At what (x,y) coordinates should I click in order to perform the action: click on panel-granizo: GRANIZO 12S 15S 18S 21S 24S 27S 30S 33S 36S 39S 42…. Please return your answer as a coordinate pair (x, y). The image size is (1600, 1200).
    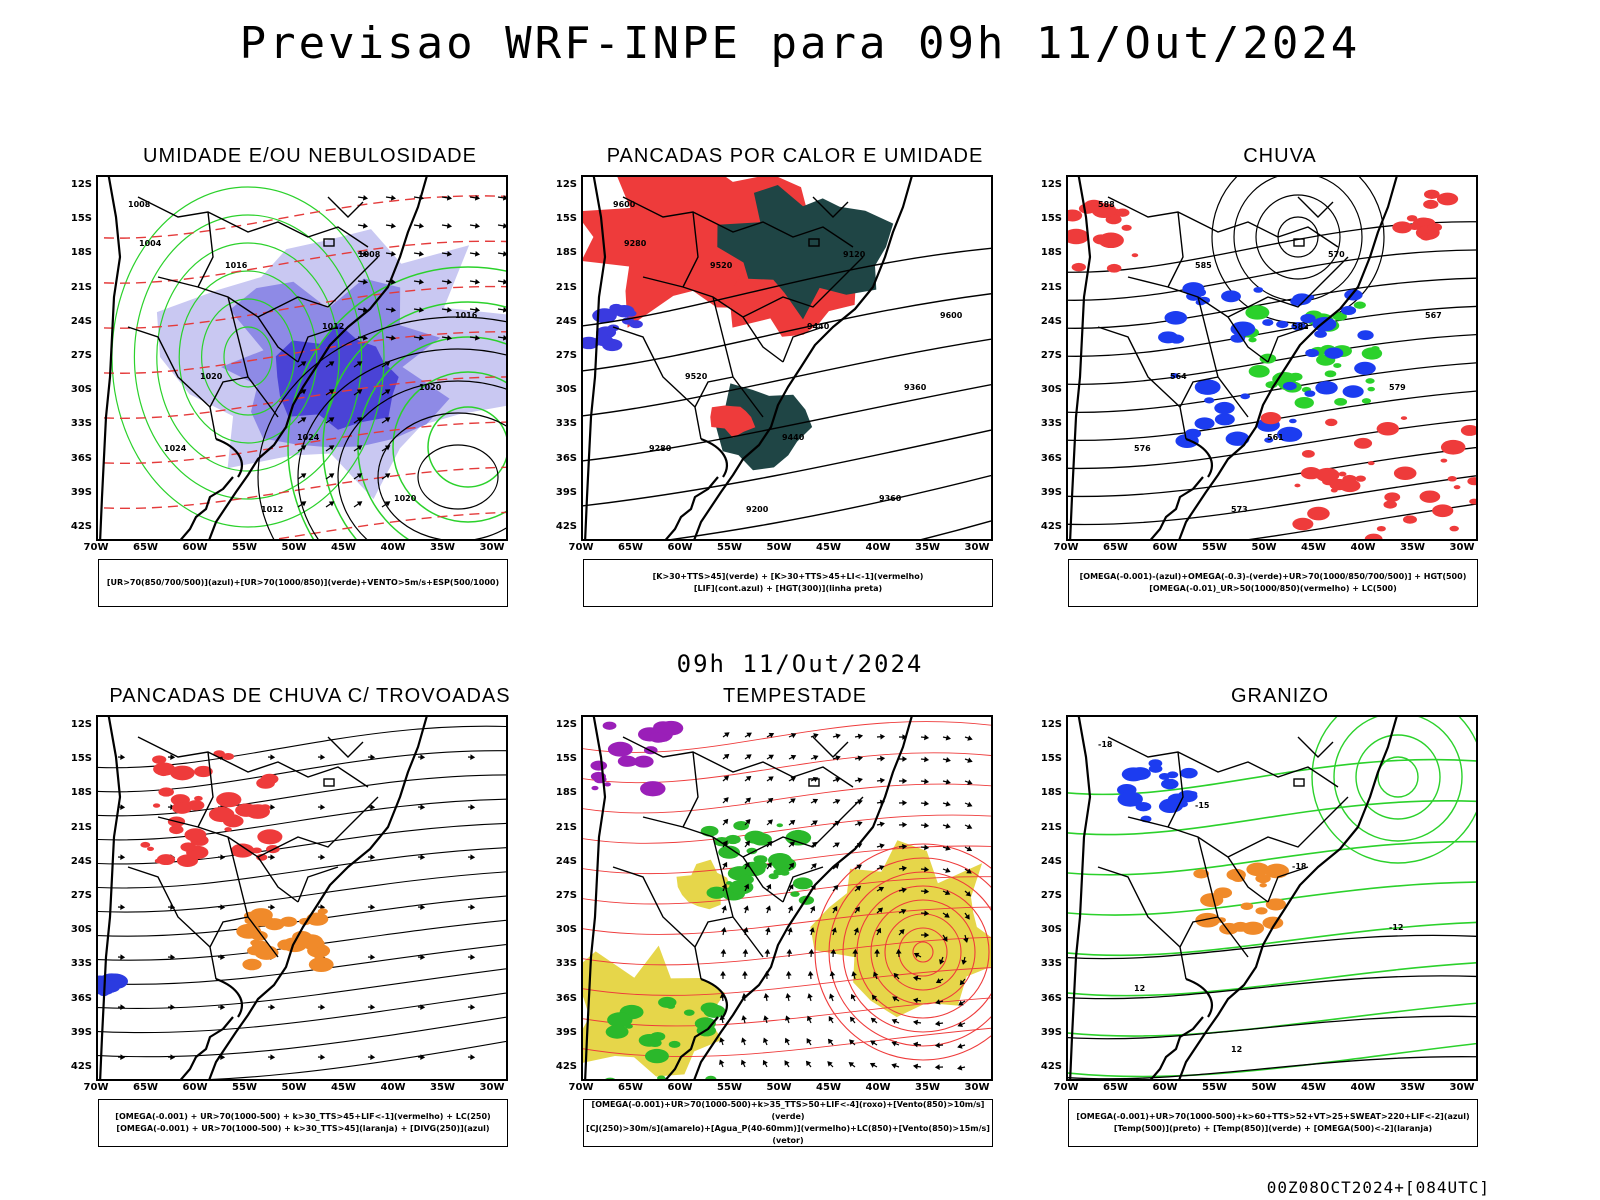
    Looking at the image, I should click on (1280, 935).